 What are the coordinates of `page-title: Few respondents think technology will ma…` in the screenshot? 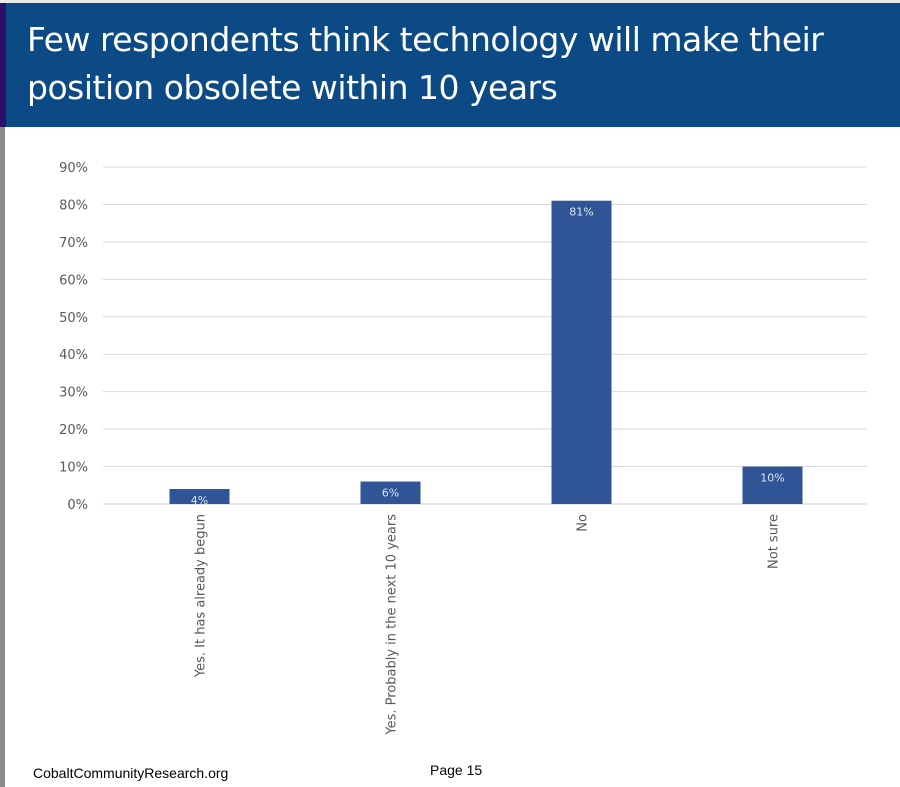 It's located at (425, 63).